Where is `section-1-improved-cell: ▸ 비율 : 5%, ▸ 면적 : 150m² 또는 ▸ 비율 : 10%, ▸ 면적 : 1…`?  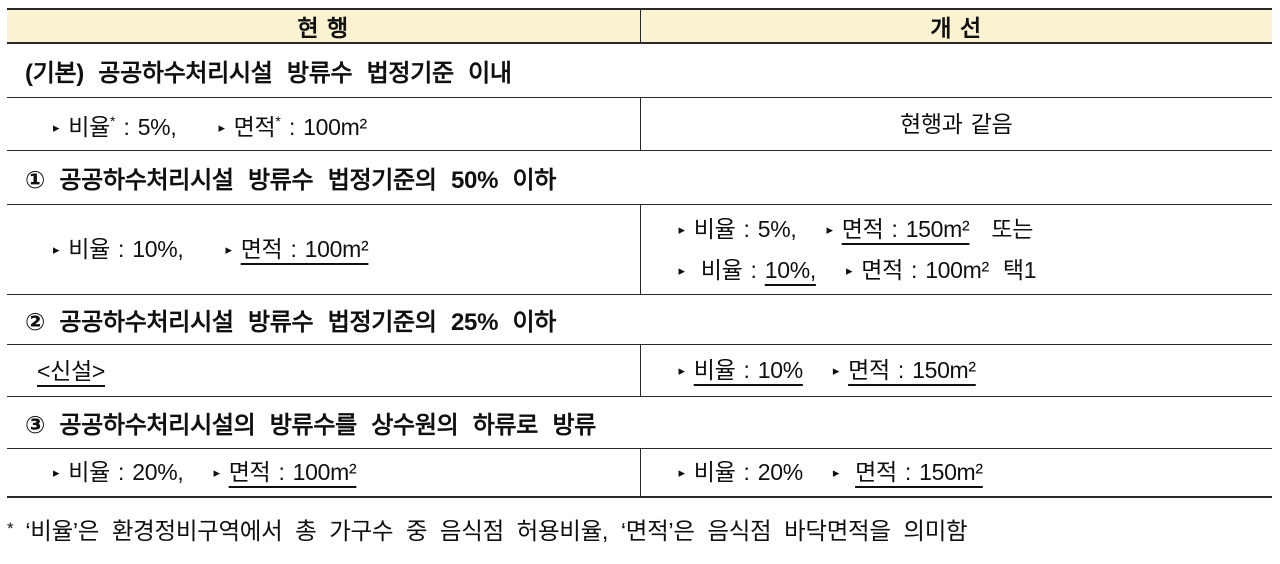
section-1-improved-cell: ▸ 비율 : 5%, ▸ 면적 : 150m² 또는 ▸ 비율 : 10%, ▸ 면적 : 1… is located at coordinates (956, 249).